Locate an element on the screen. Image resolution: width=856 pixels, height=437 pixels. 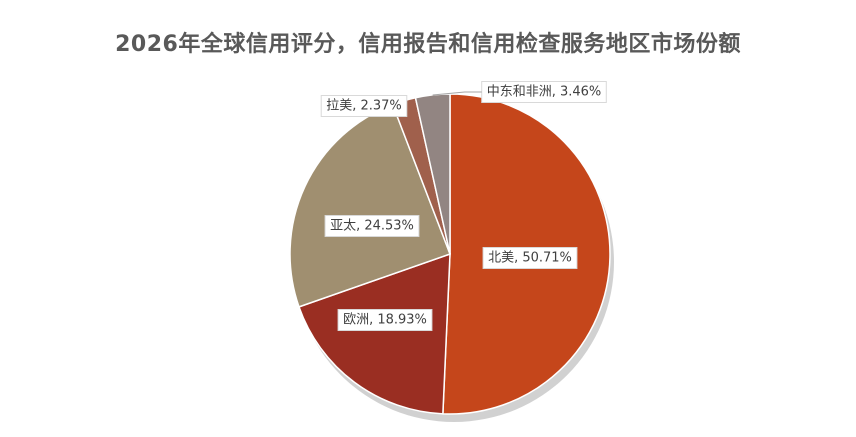
data-label-text-4: 中东和非洲, 3.46% is located at coordinates (544, 92).